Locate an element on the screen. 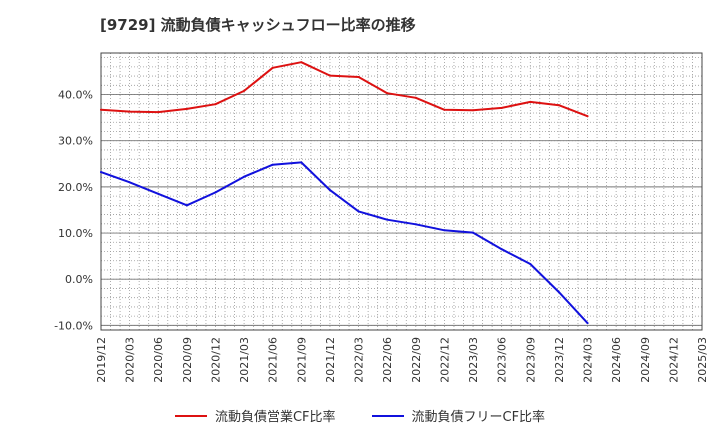 The width and height of the screenshot is (720, 440). x-tick-label: 2024/06 is located at coordinates (616, 360).